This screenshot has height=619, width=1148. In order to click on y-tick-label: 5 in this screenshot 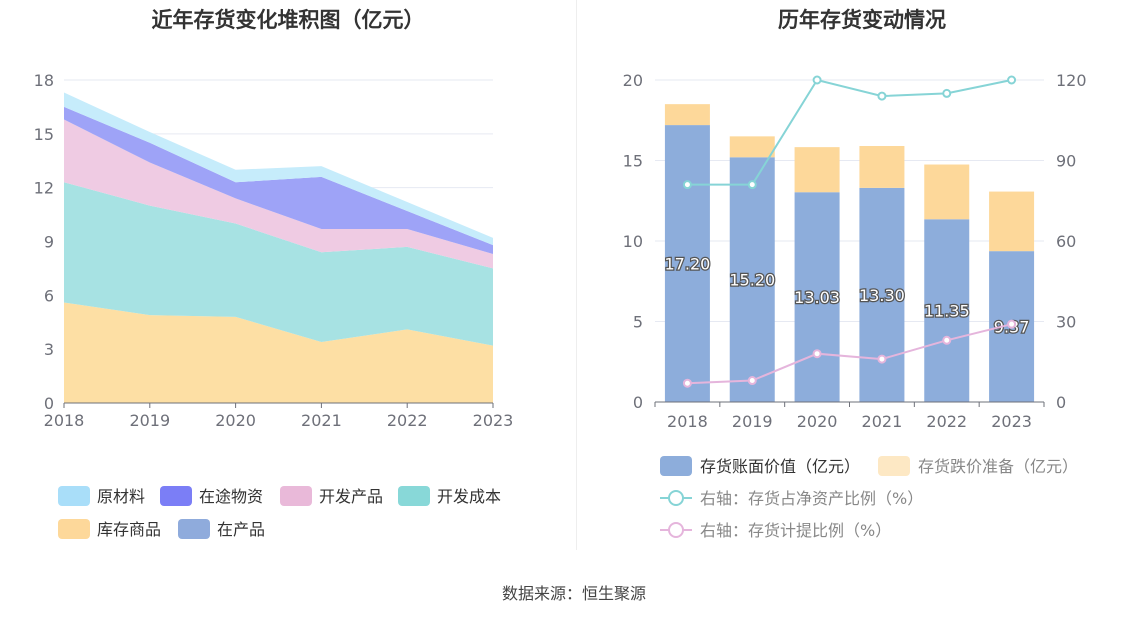, I will do `click(638, 322)`.